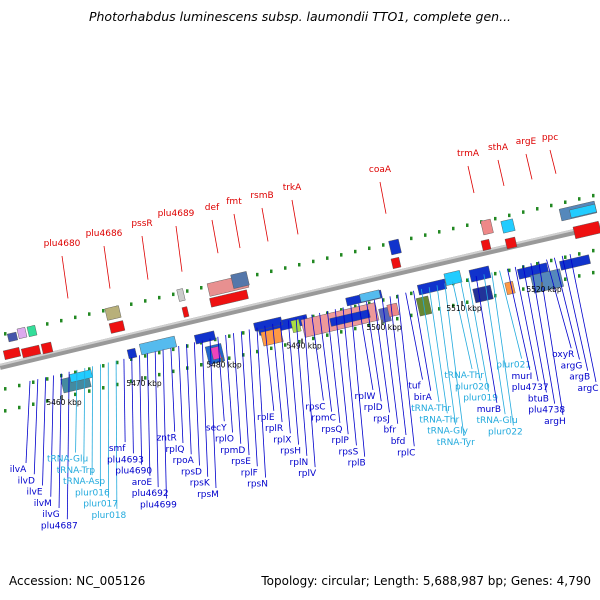 The image size is (600, 600). What do you see at coordinates (414, 387) in the screenshot?
I see `gene-label: tuf` at bounding box center [414, 387].